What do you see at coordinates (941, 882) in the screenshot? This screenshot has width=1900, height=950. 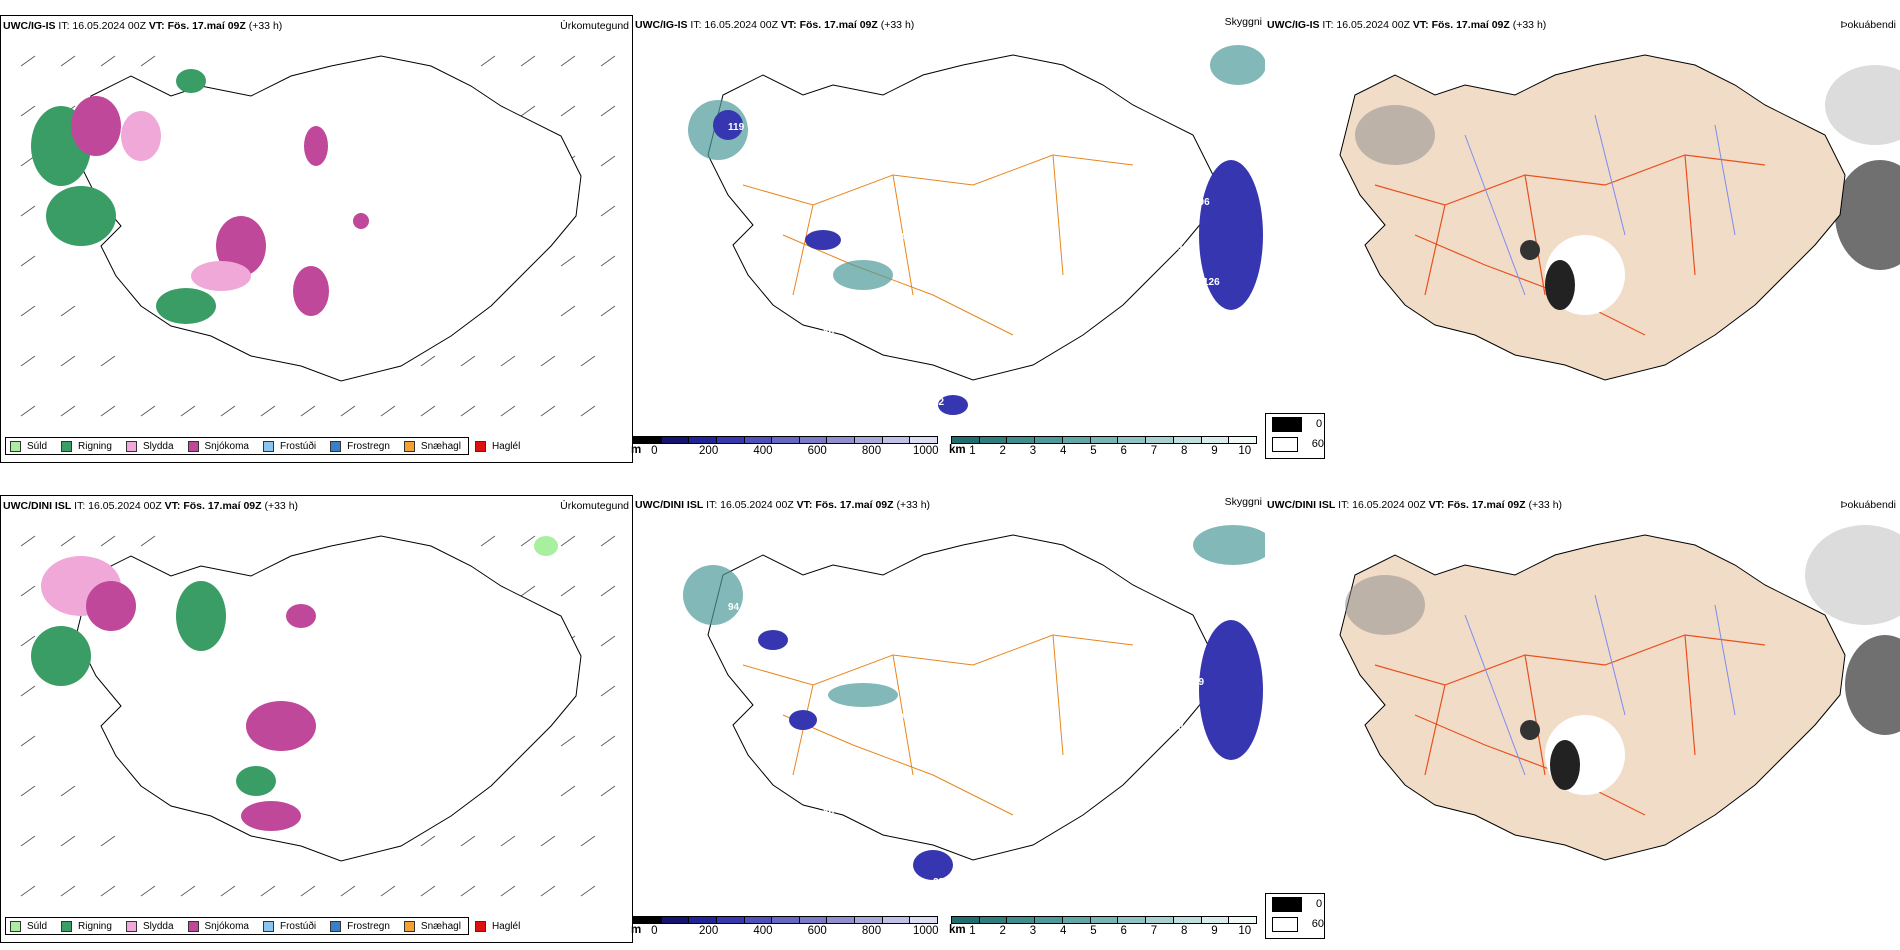 I see `cloud-base-label: 282` at bounding box center [941, 882].